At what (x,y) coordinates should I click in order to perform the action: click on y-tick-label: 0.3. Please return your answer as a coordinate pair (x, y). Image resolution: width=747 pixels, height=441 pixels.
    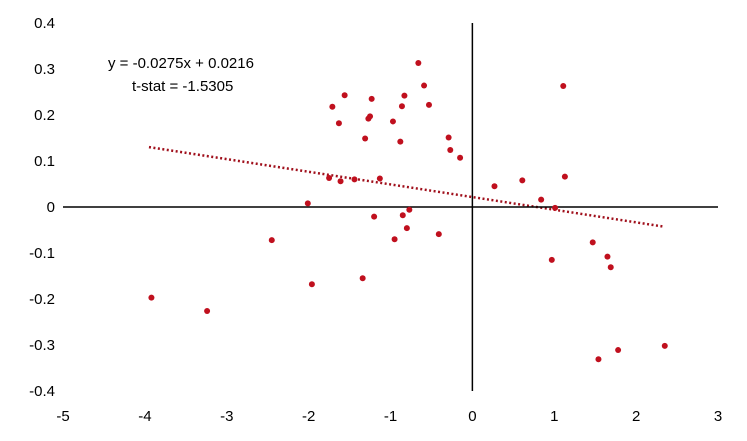
    Looking at the image, I should click on (44, 69).